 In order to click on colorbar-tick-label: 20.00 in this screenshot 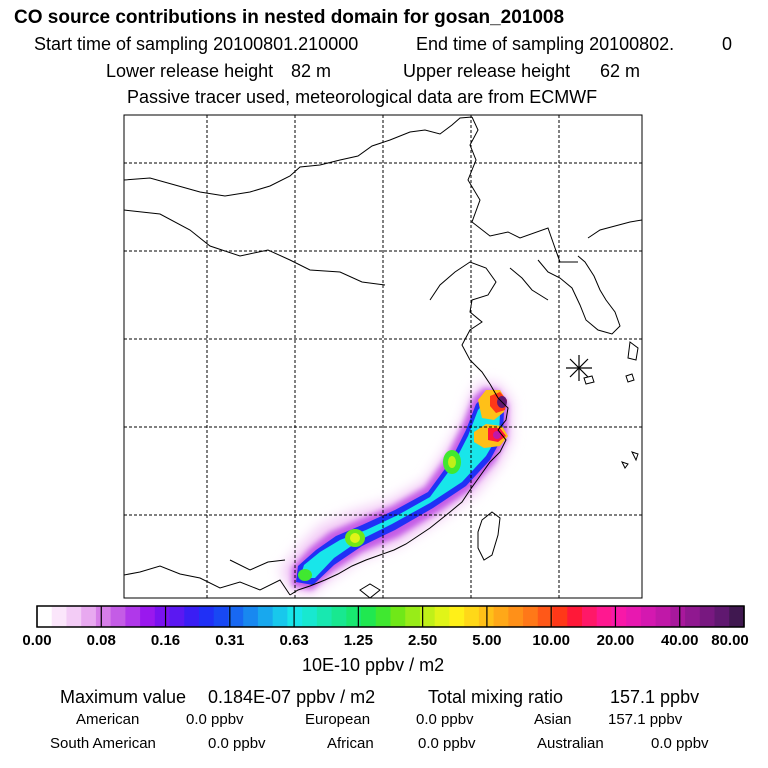, I will do `click(615, 640)`.